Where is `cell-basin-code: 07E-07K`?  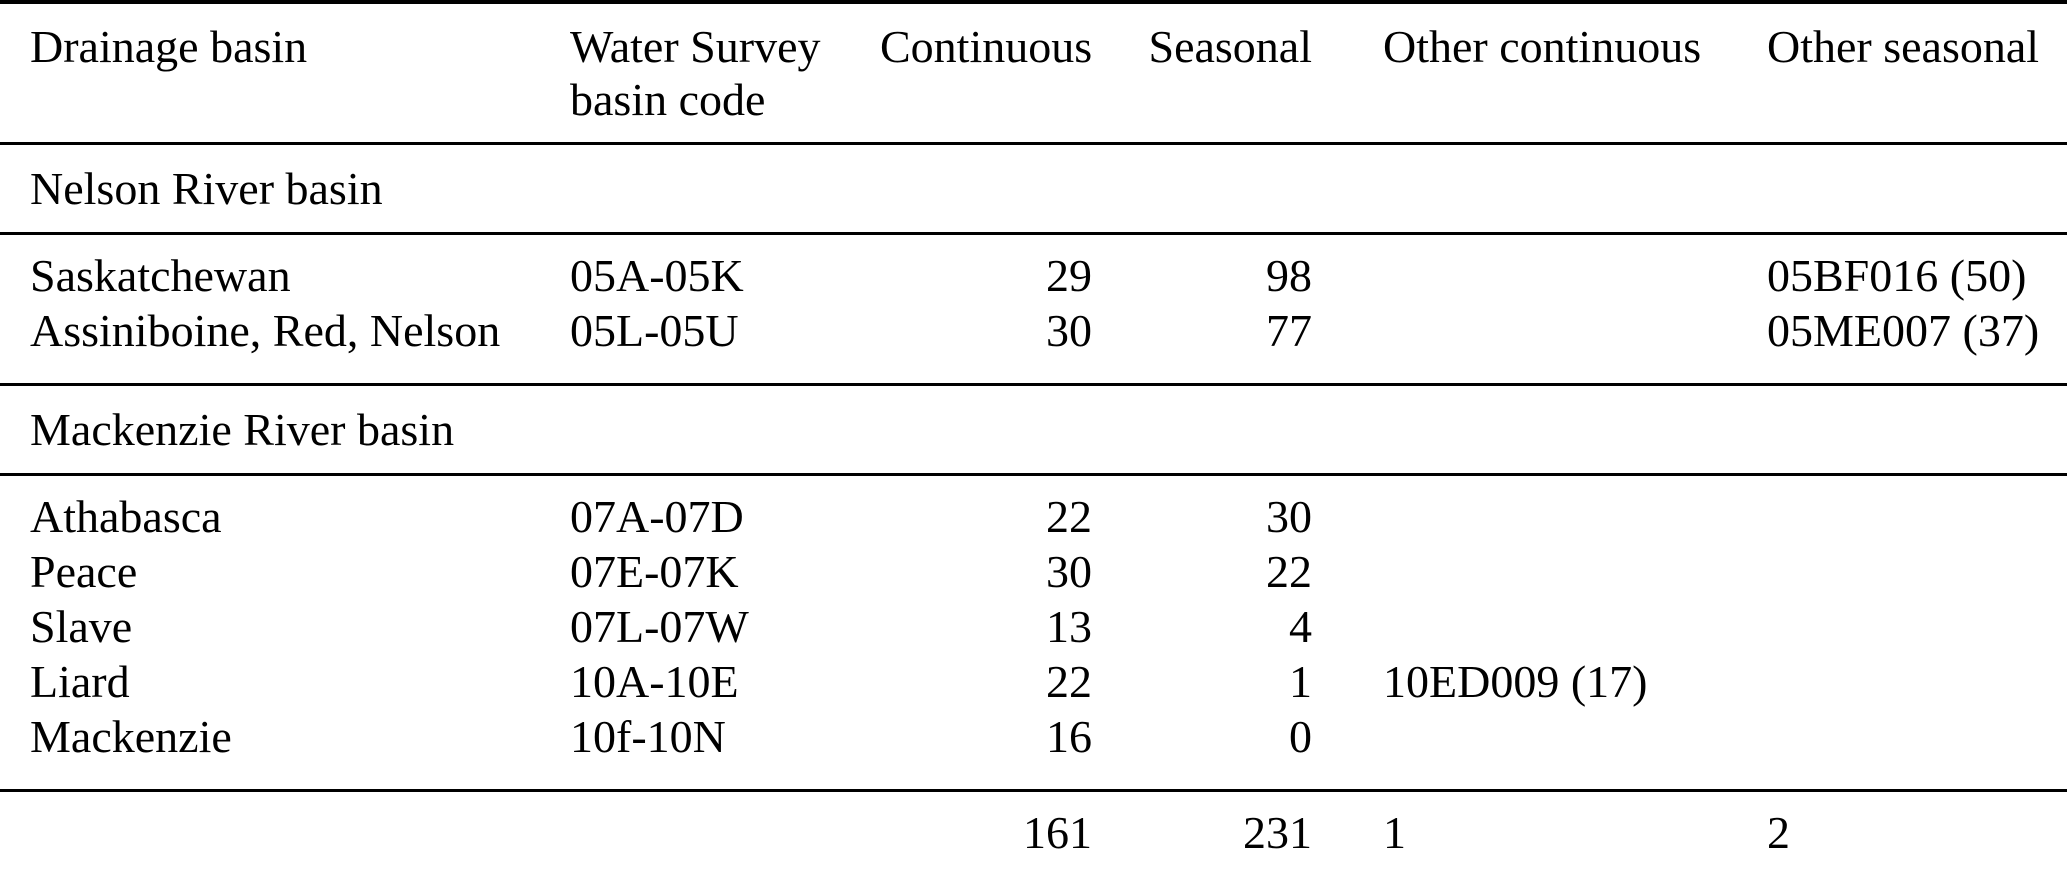
cell-basin-code: 07E-07K is located at coordinates (654, 571).